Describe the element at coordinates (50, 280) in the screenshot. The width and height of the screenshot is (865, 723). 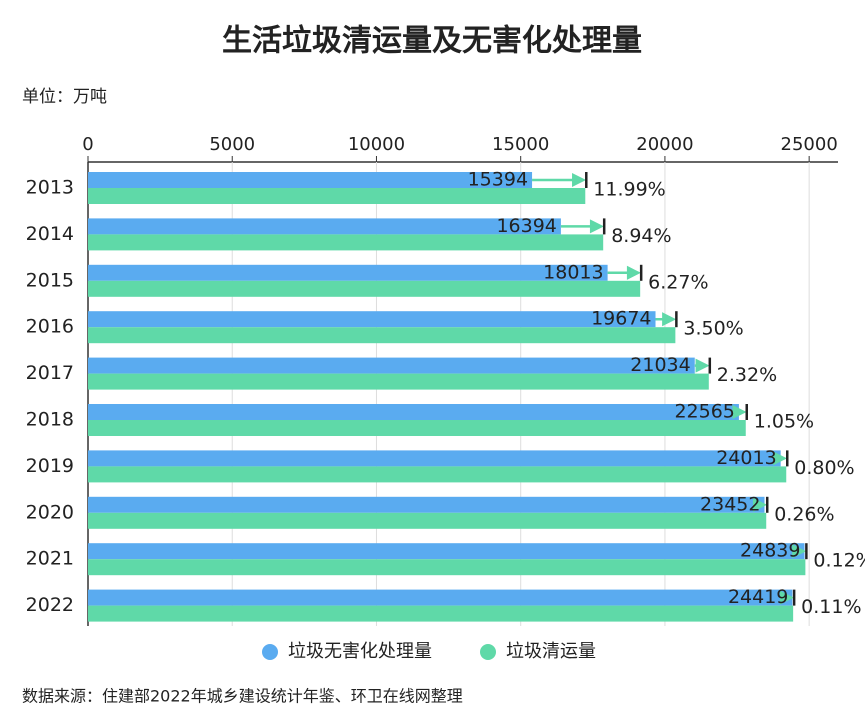
I see `y-tick-label: 2015` at that location.